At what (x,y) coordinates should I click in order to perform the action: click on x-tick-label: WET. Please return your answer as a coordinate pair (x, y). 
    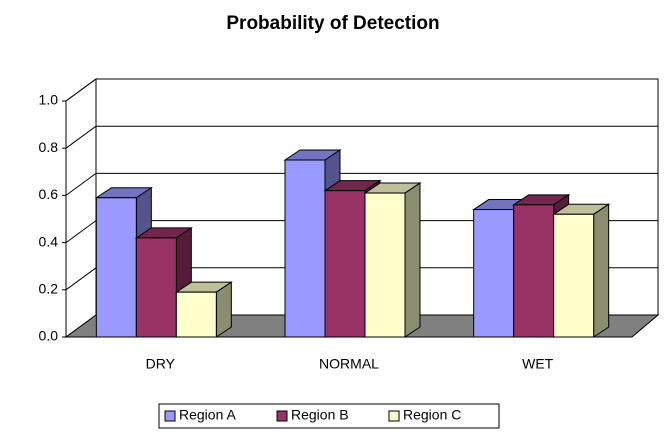
    Looking at the image, I should click on (538, 364).